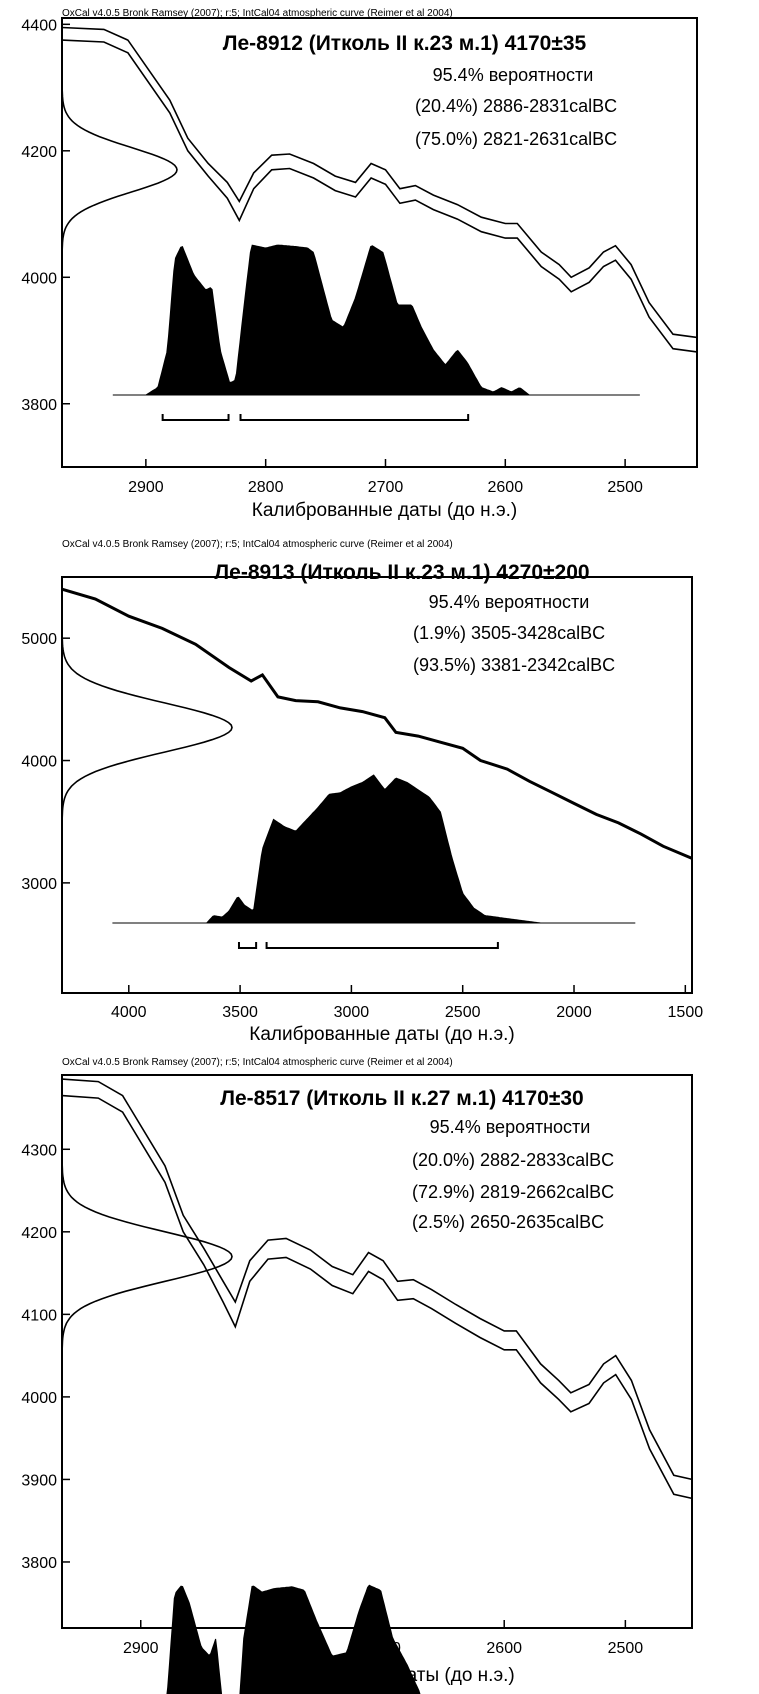 The width and height of the screenshot is (759, 1694). Describe the element at coordinates (39, 884) in the screenshot. I see `y-tick-label: 3000` at that location.